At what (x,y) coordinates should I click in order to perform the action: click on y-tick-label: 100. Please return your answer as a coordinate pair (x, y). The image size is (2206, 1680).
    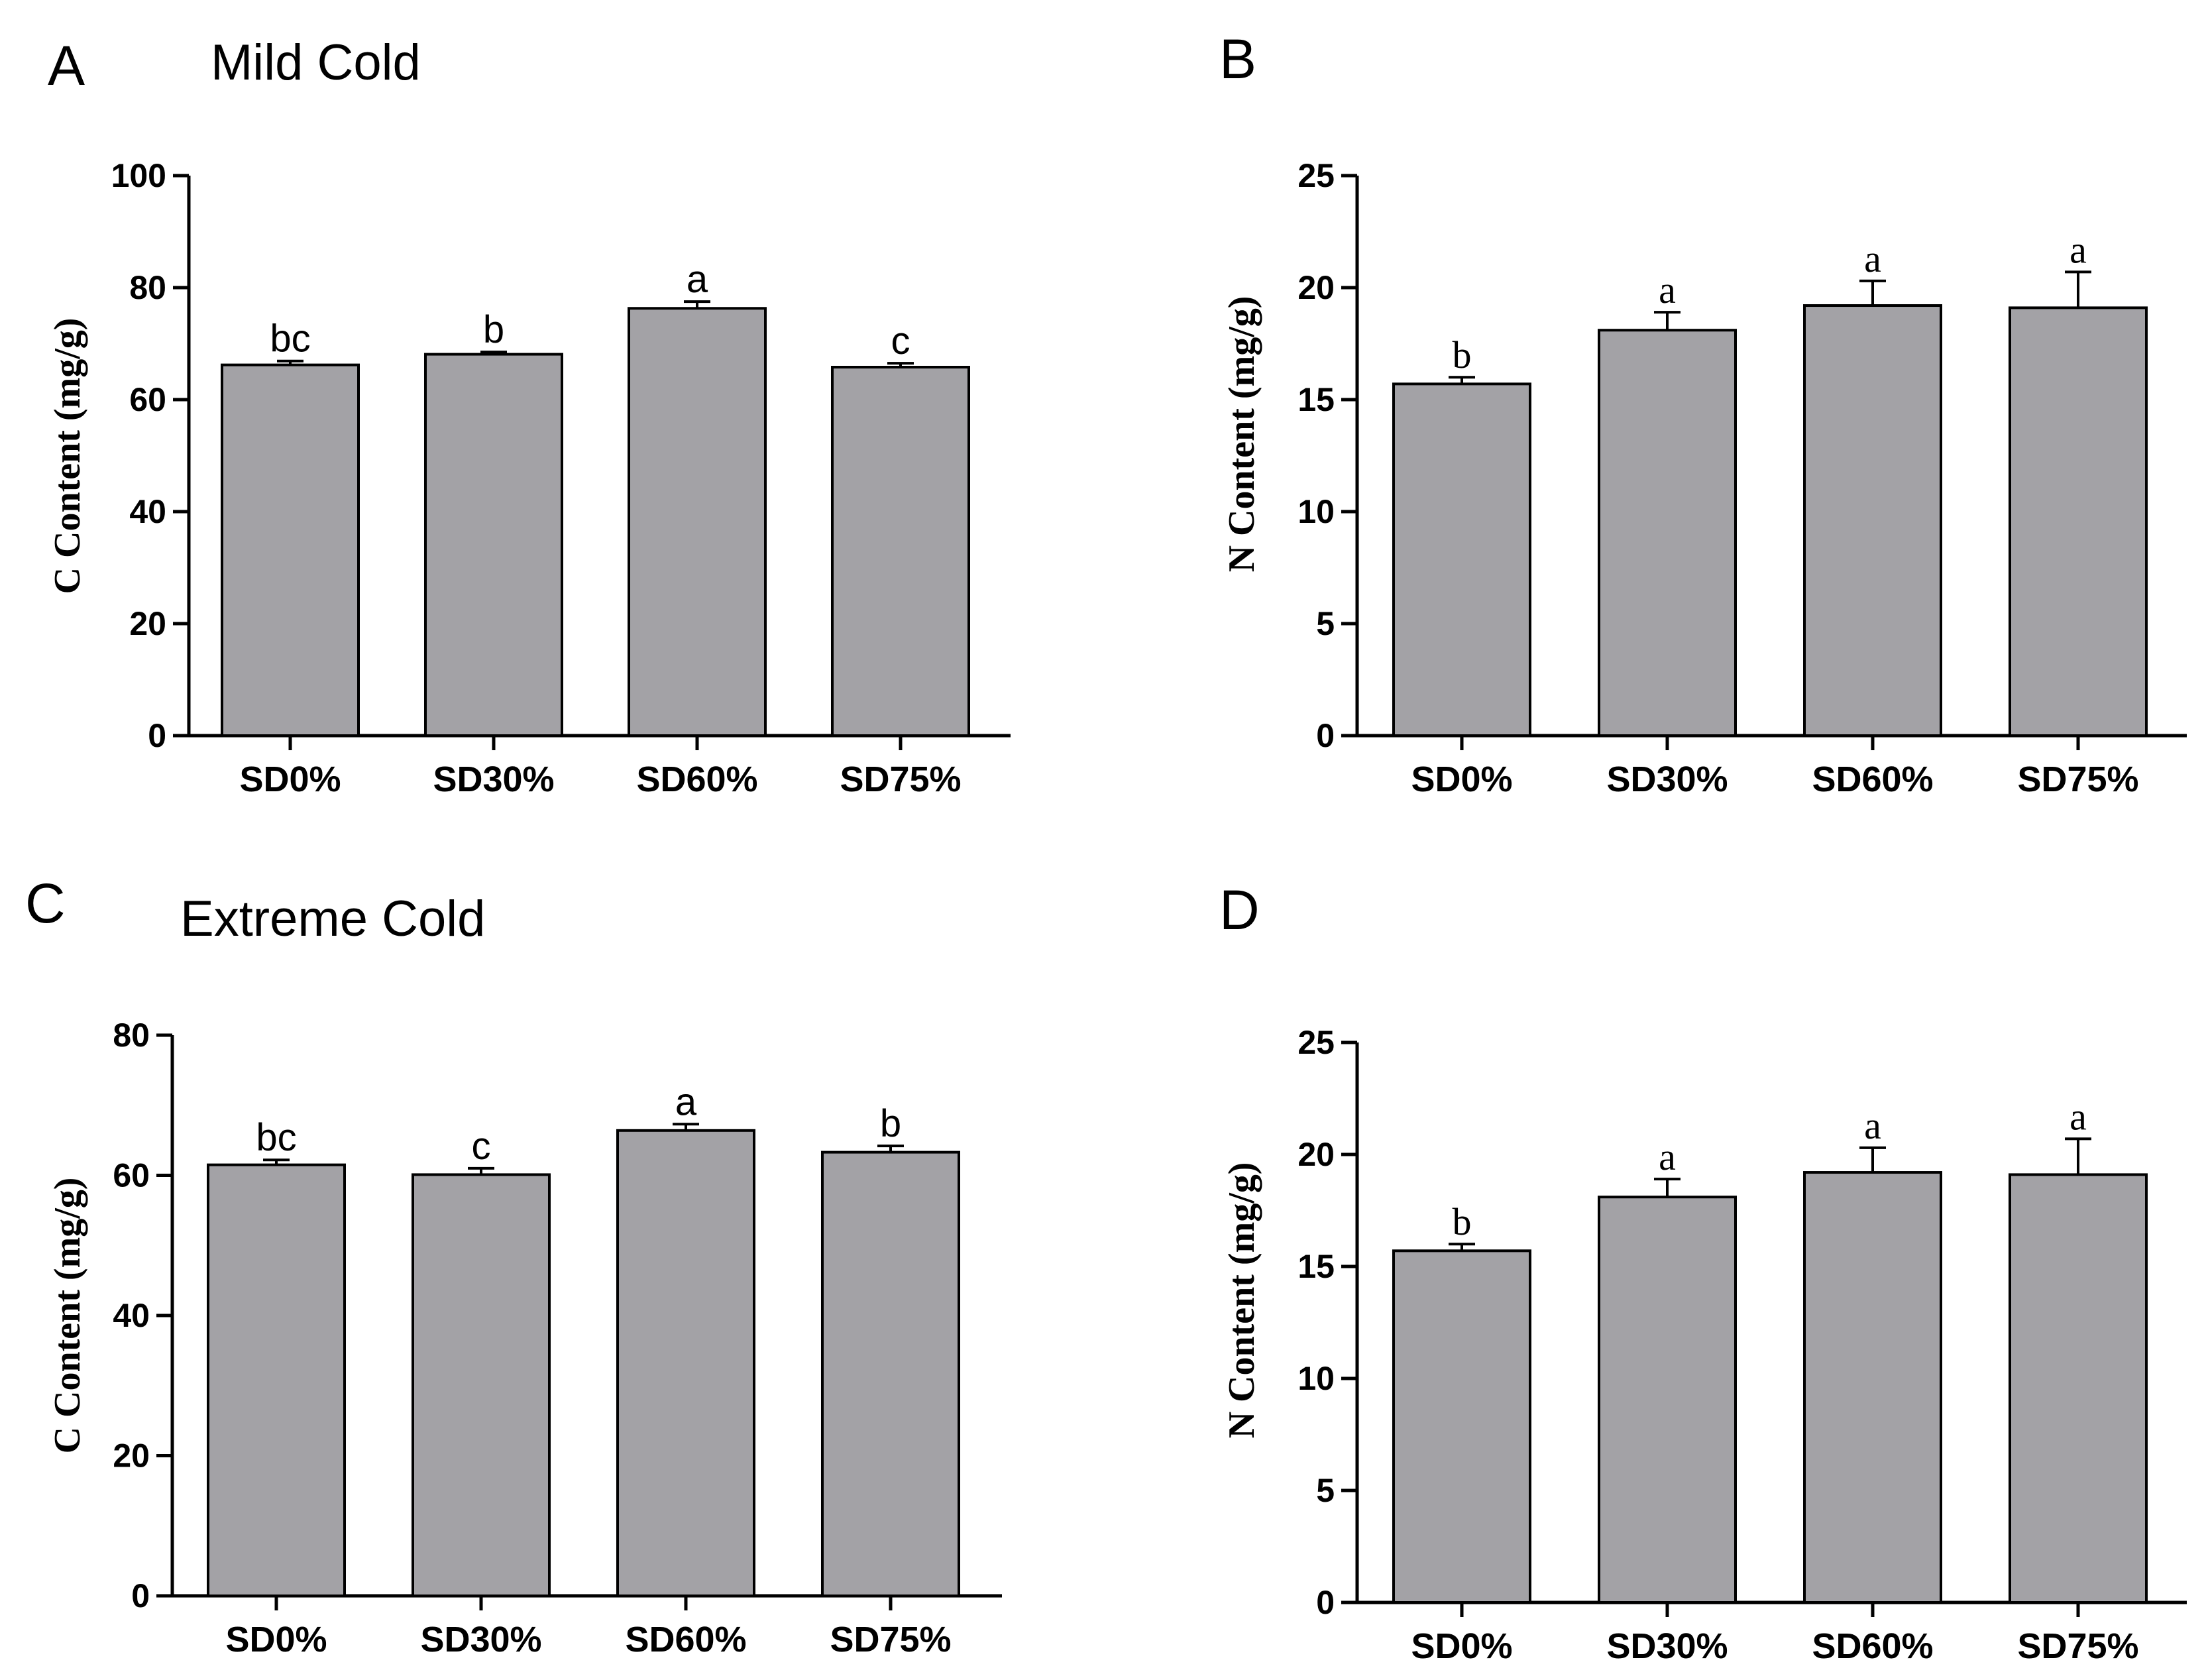
    Looking at the image, I should click on (138, 175).